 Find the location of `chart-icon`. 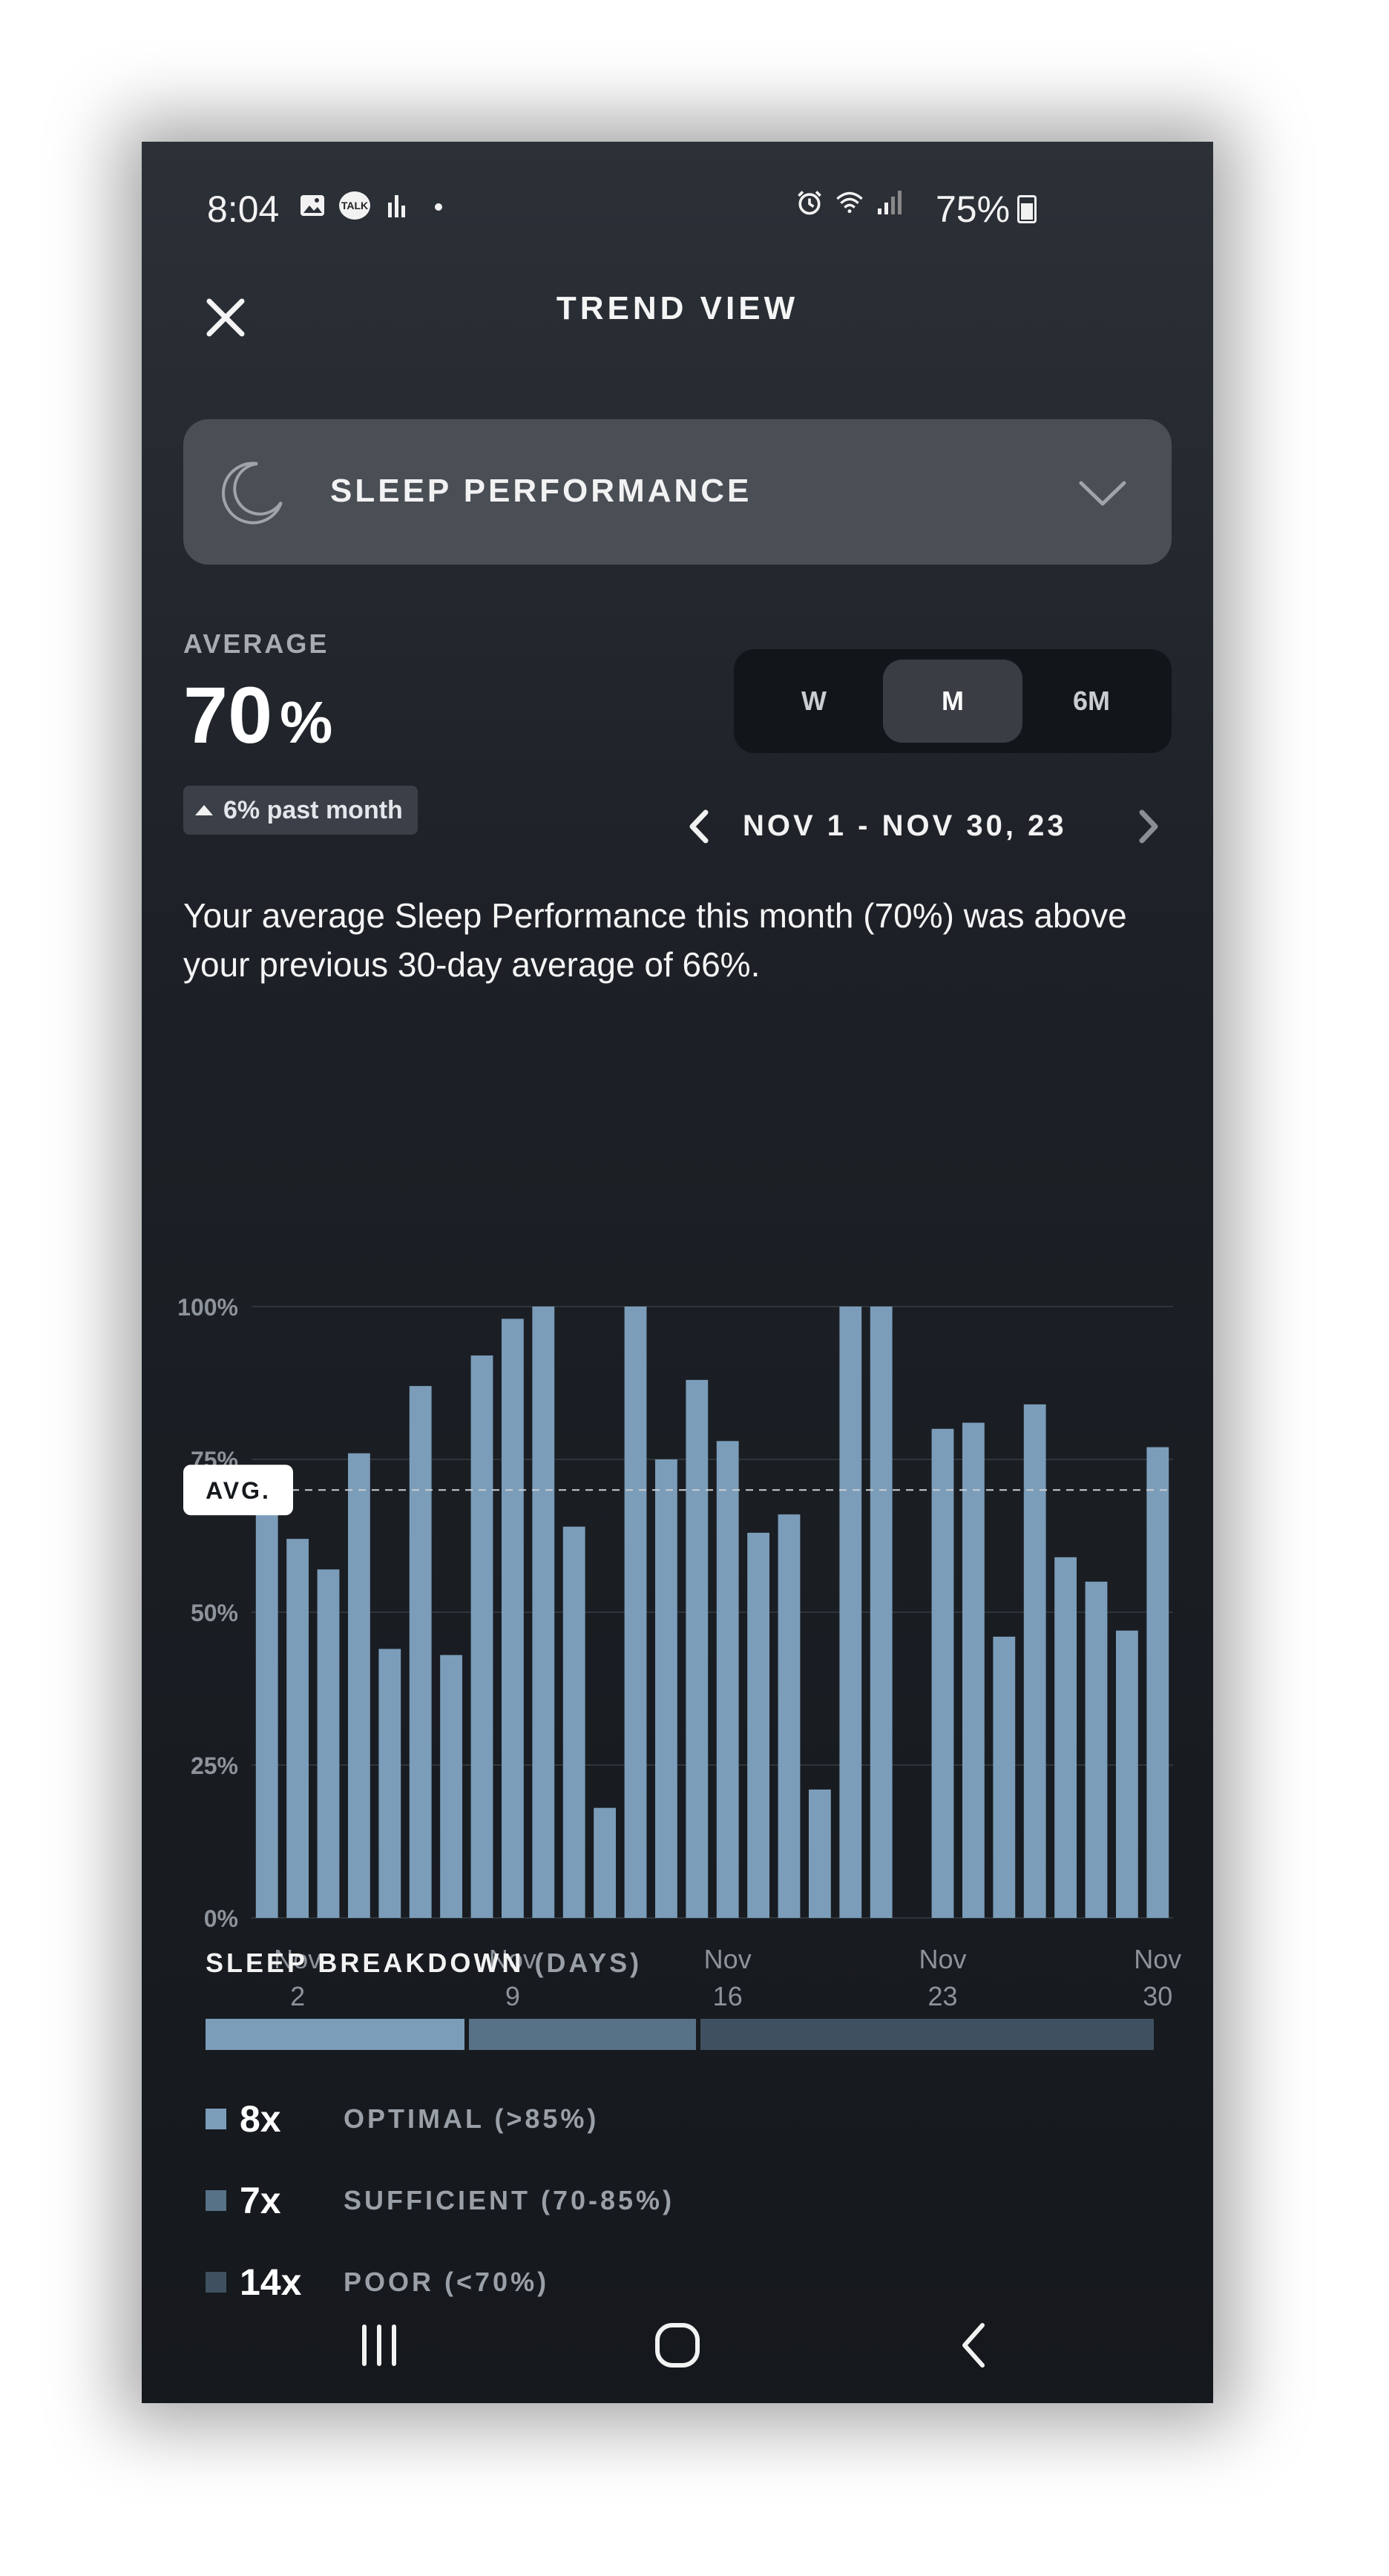

chart-icon is located at coordinates (397, 205).